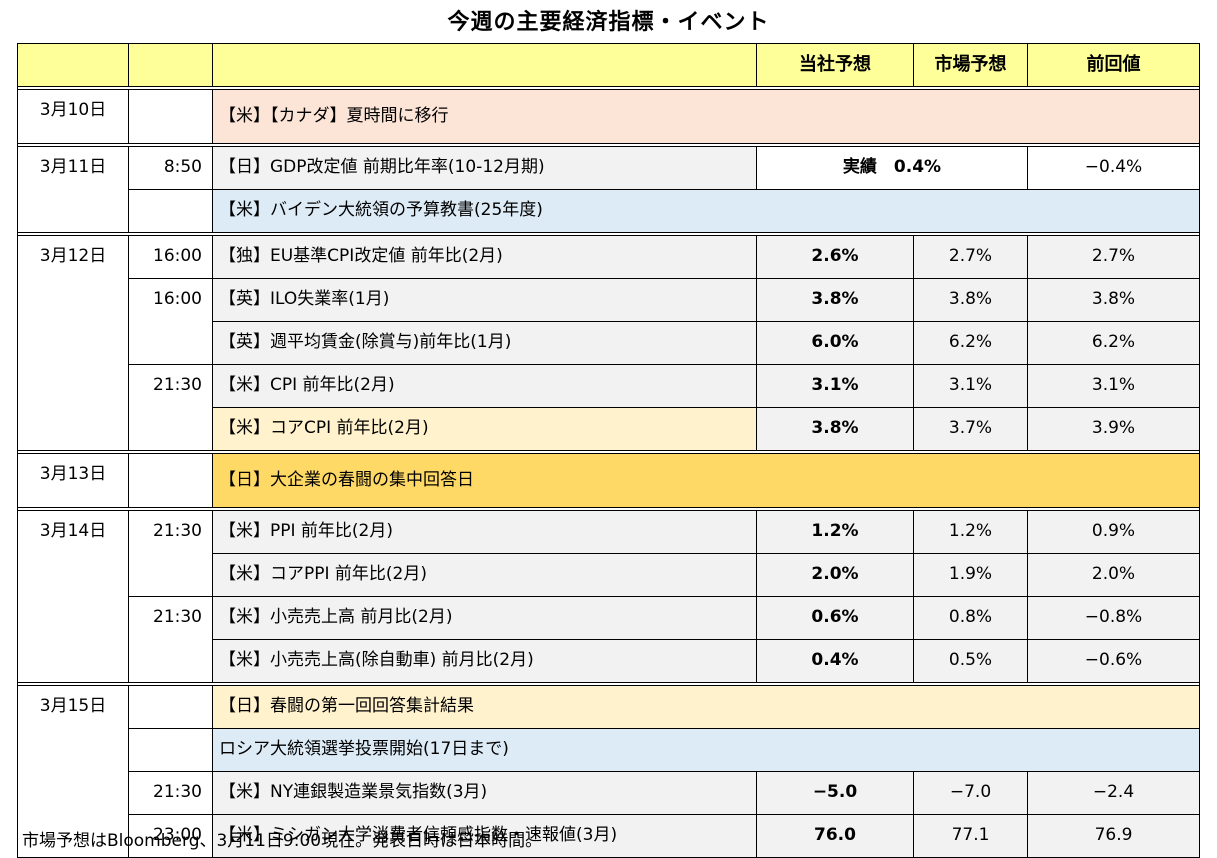 This screenshot has height=858, width=1217. What do you see at coordinates (835, 65) in the screenshot?
I see `header-own-forecast: 当社予想` at bounding box center [835, 65].